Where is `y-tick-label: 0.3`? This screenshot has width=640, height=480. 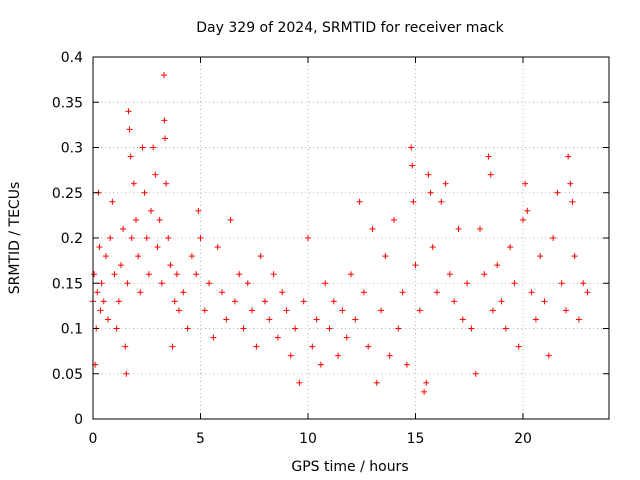 y-tick-label: 0.3 is located at coordinates (72, 149).